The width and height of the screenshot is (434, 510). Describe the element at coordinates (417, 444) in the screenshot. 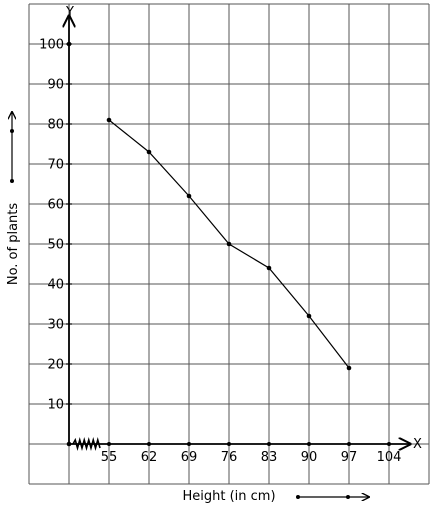

I see `x-axis-name: X` at that location.